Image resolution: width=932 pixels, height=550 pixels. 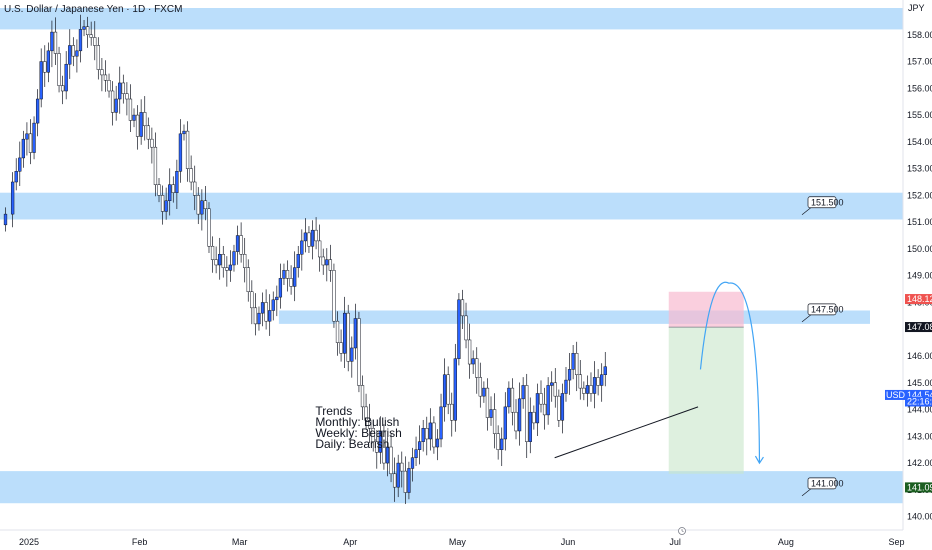 What do you see at coordinates (458, 542) in the screenshot?
I see `time-tick-label: May` at bounding box center [458, 542].